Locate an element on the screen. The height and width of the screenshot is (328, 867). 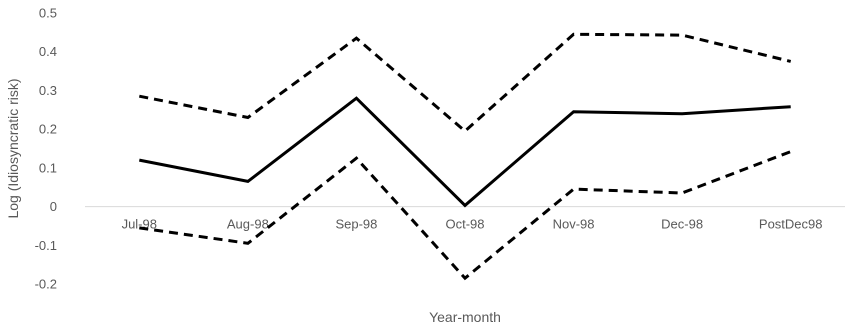
x-tick-label: PostDec98 is located at coordinates (791, 224).